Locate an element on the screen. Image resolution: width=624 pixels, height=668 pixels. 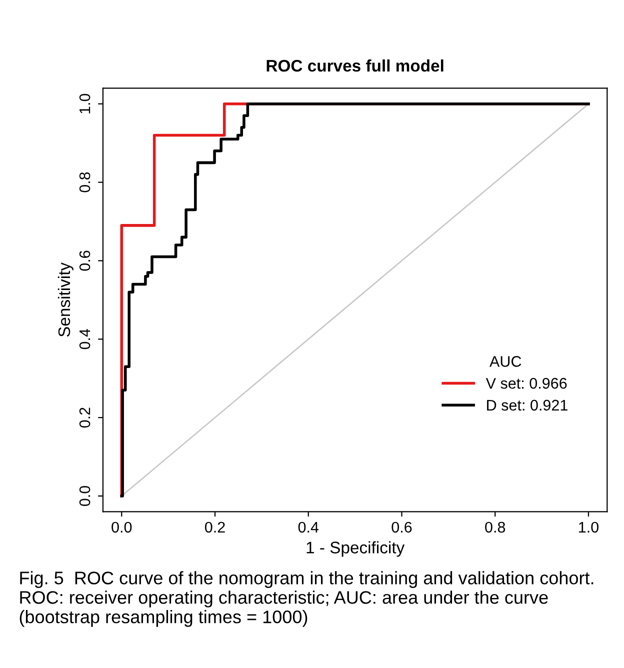
x-tick-label: 0.8 is located at coordinates (495, 527).